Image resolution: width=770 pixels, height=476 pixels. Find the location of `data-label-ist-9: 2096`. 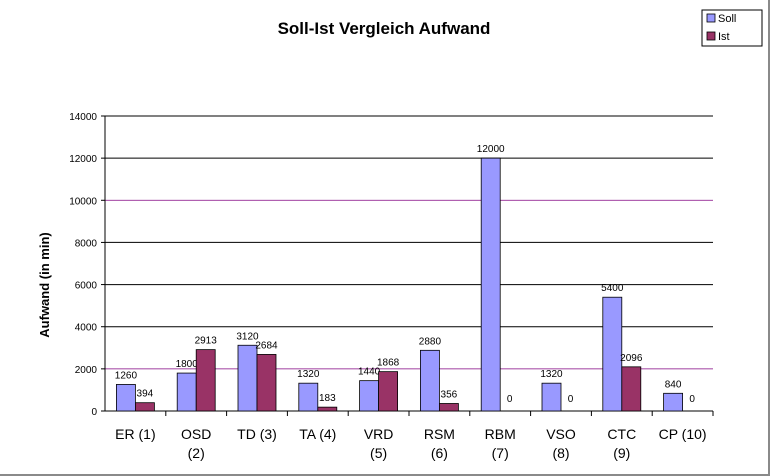

data-label-ist-9: 2096 is located at coordinates (631, 358).